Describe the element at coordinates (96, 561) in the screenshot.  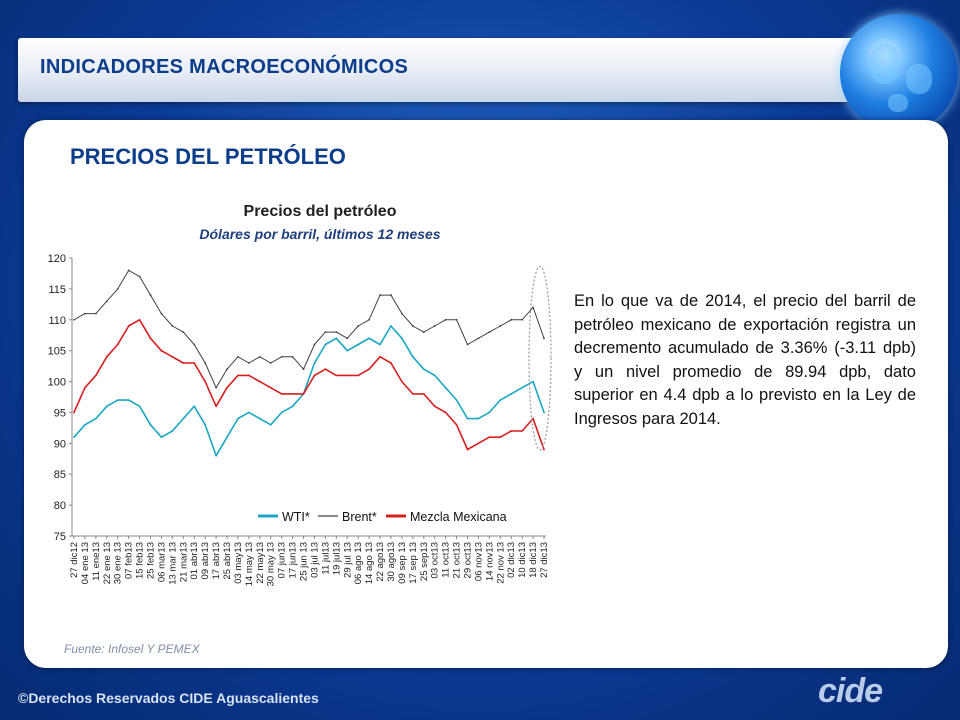
I see `x-tick-label: 11 ene13` at that location.